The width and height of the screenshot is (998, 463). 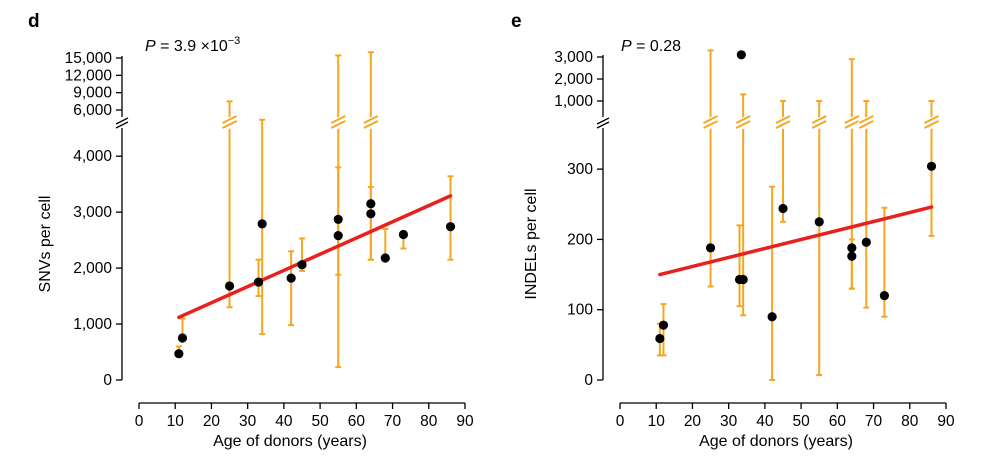 What do you see at coordinates (92, 156) in the screenshot?
I see `y-tick-label: 4,000` at bounding box center [92, 156].